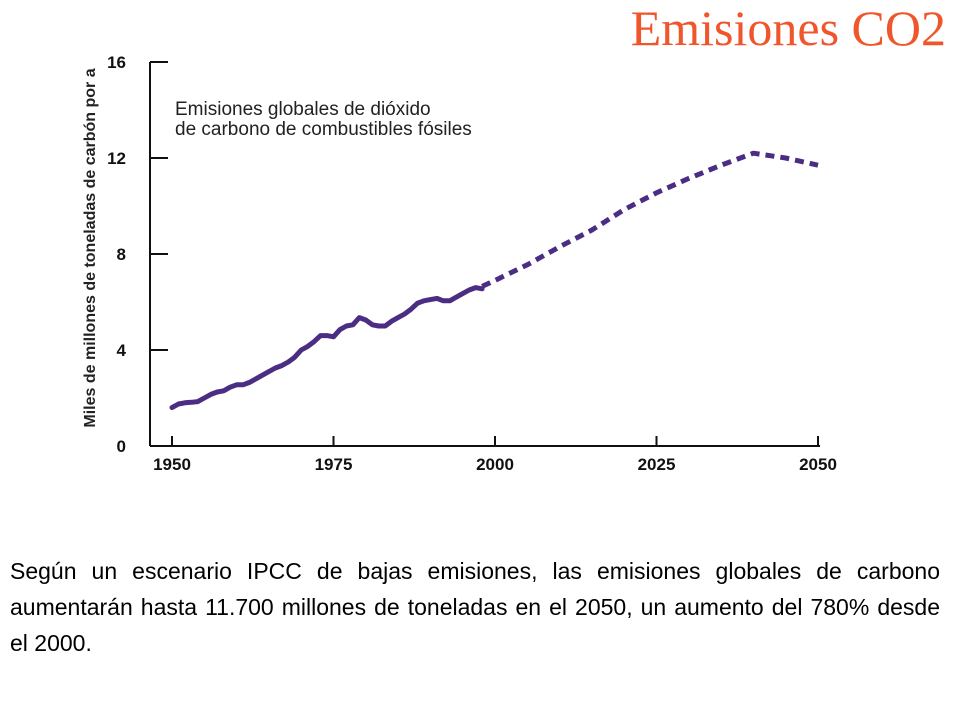  Describe the element at coordinates (121, 254) in the screenshot. I see `y-tick-label: 8` at that location.